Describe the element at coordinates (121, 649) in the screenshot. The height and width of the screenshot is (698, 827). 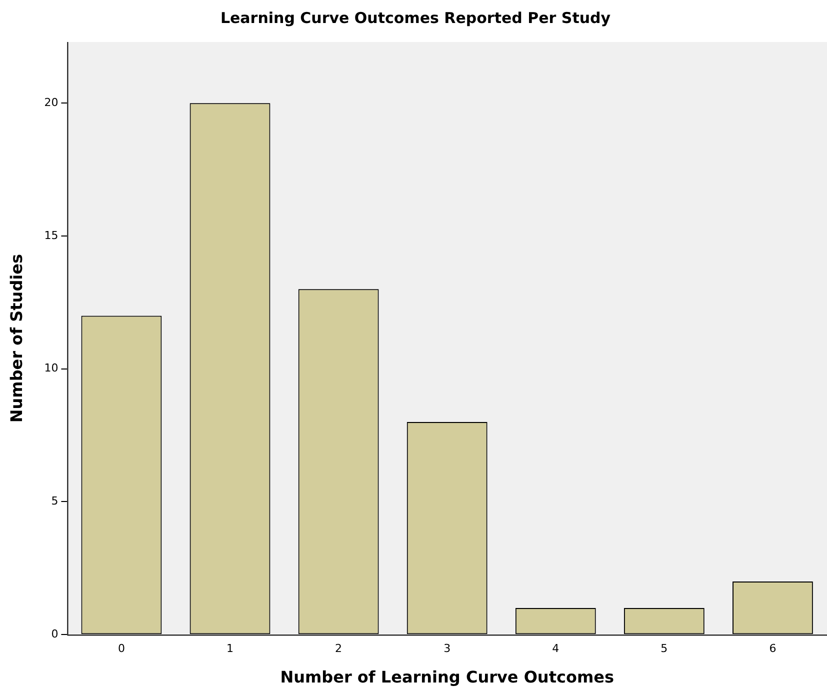
I see `x-tick-label: 0` at that location.